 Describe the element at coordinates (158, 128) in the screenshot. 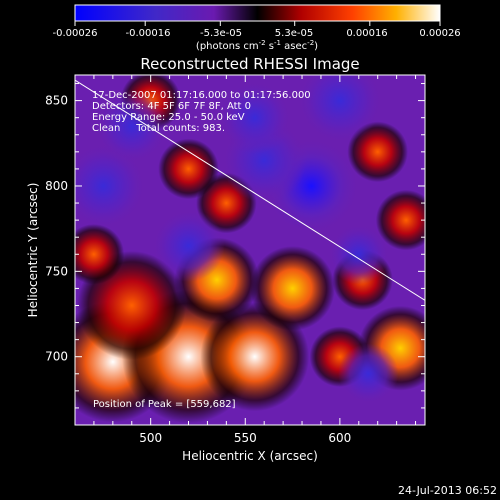

I see `annotation-clean: Clean Total counts: 983.` at that location.